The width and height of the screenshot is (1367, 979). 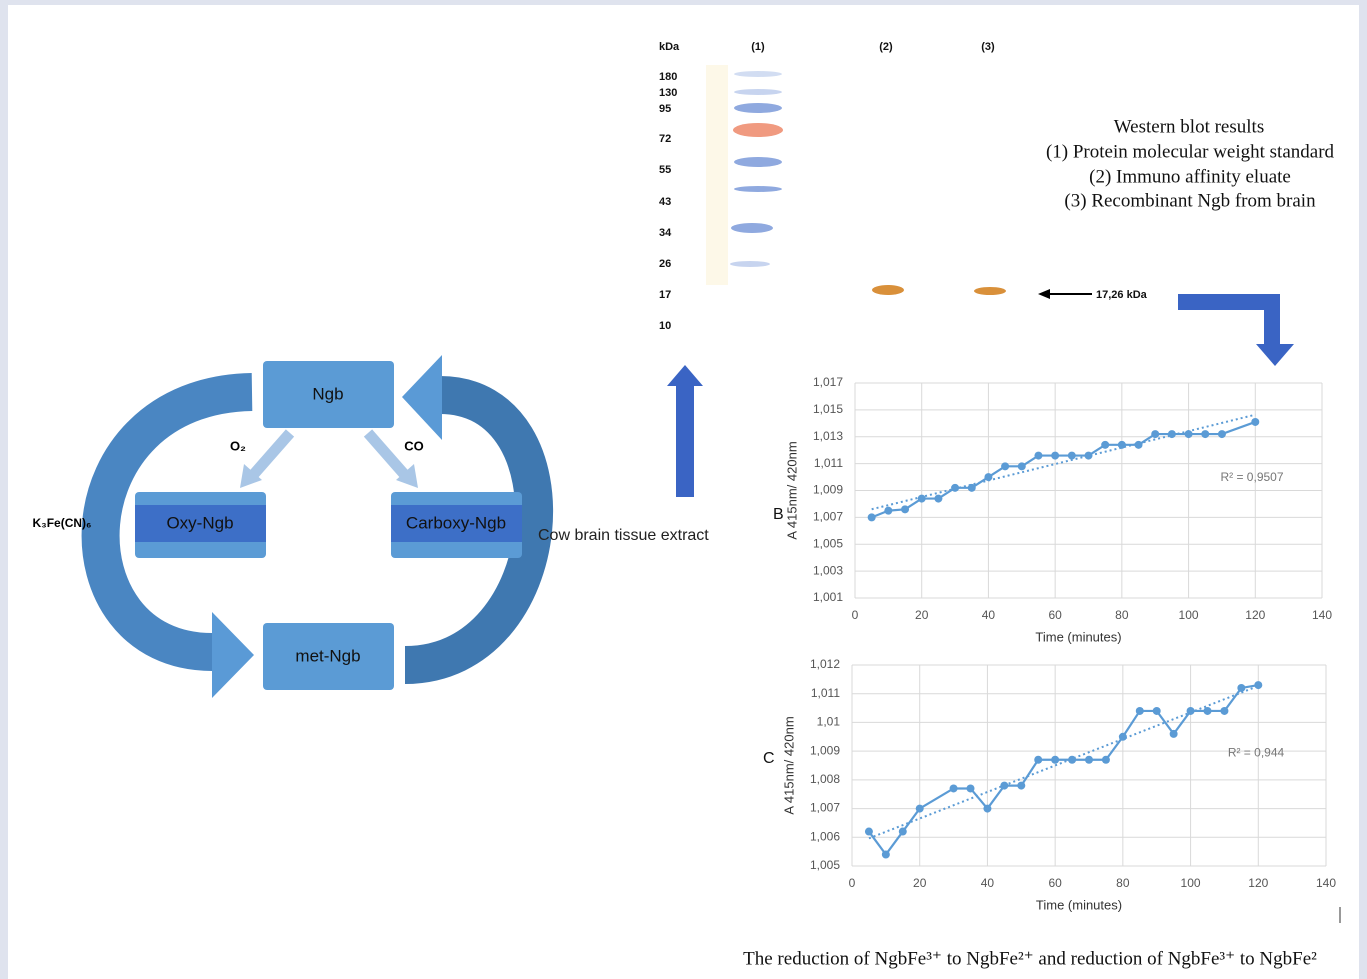 What do you see at coordinates (828, 490) in the screenshot?
I see `y-tick-label: 1,009` at bounding box center [828, 490].